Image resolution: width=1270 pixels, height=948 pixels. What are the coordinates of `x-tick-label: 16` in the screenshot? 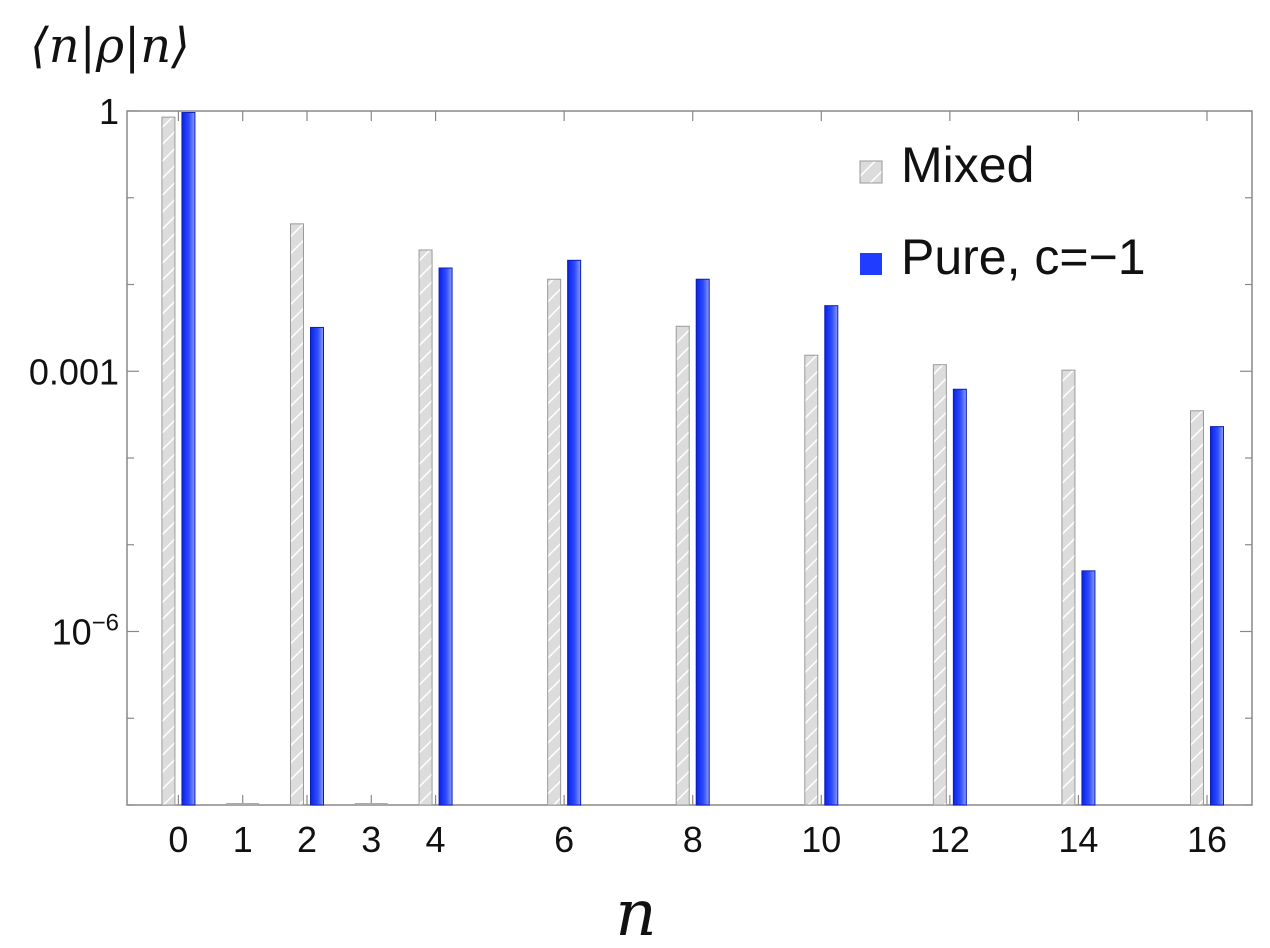 It's located at (1207, 839).